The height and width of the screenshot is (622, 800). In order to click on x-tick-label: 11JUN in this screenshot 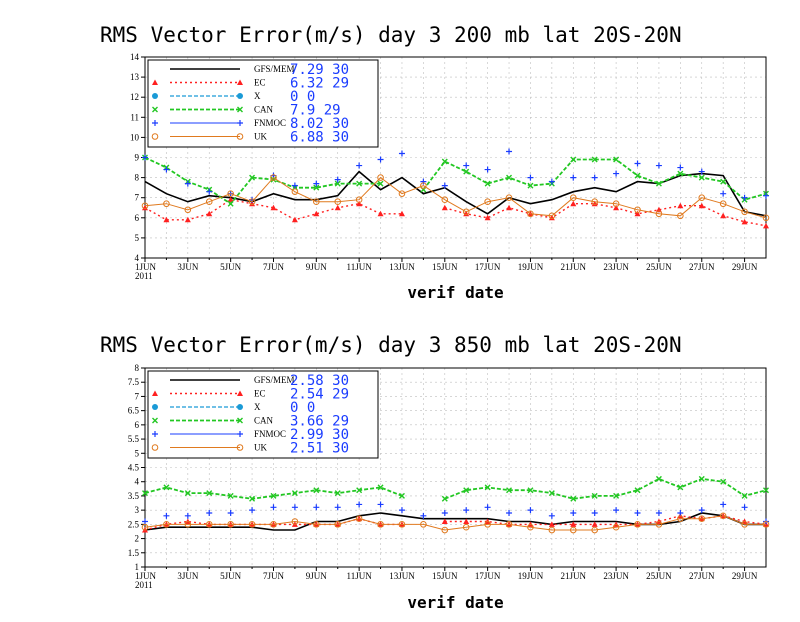, I will do `click(360, 267)`.